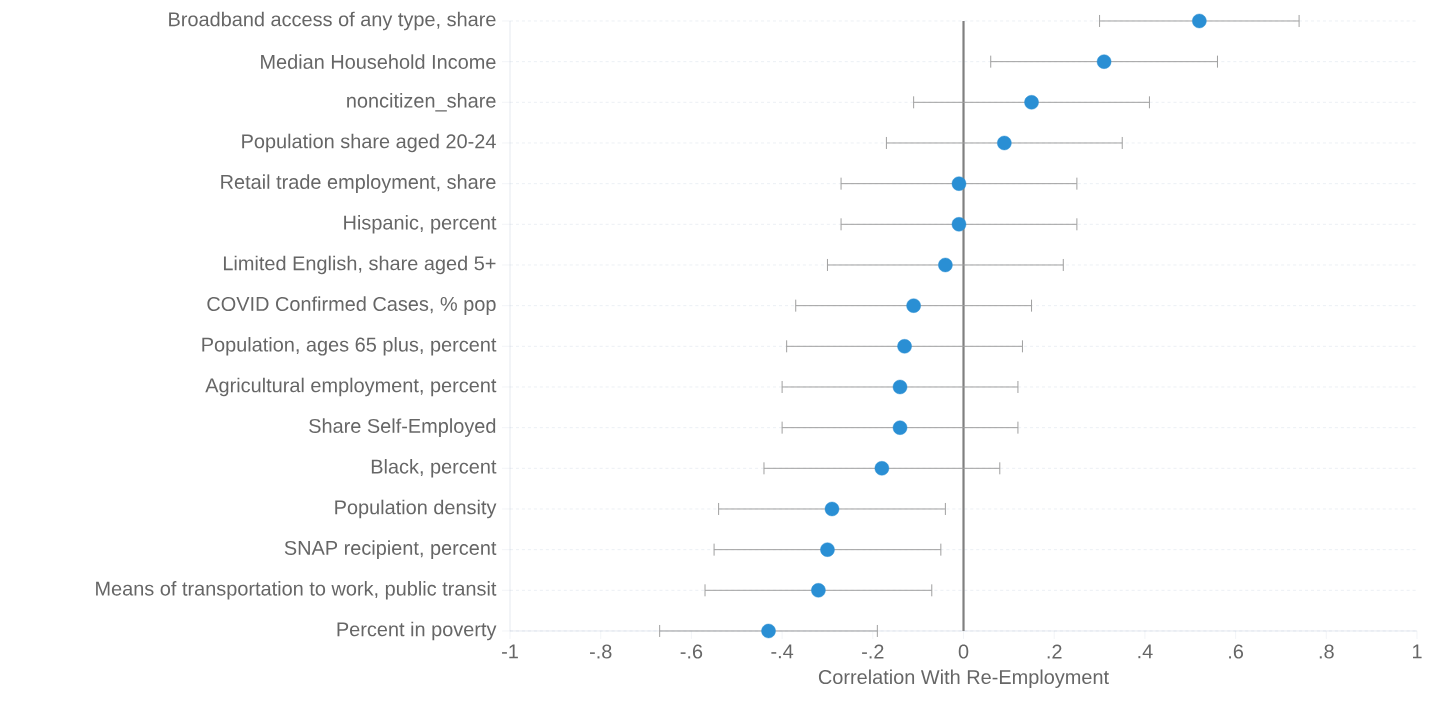 The image size is (1436, 710). What do you see at coordinates (402, 427) in the screenshot?
I see `y-tick-label: Share Self-Employed` at bounding box center [402, 427].